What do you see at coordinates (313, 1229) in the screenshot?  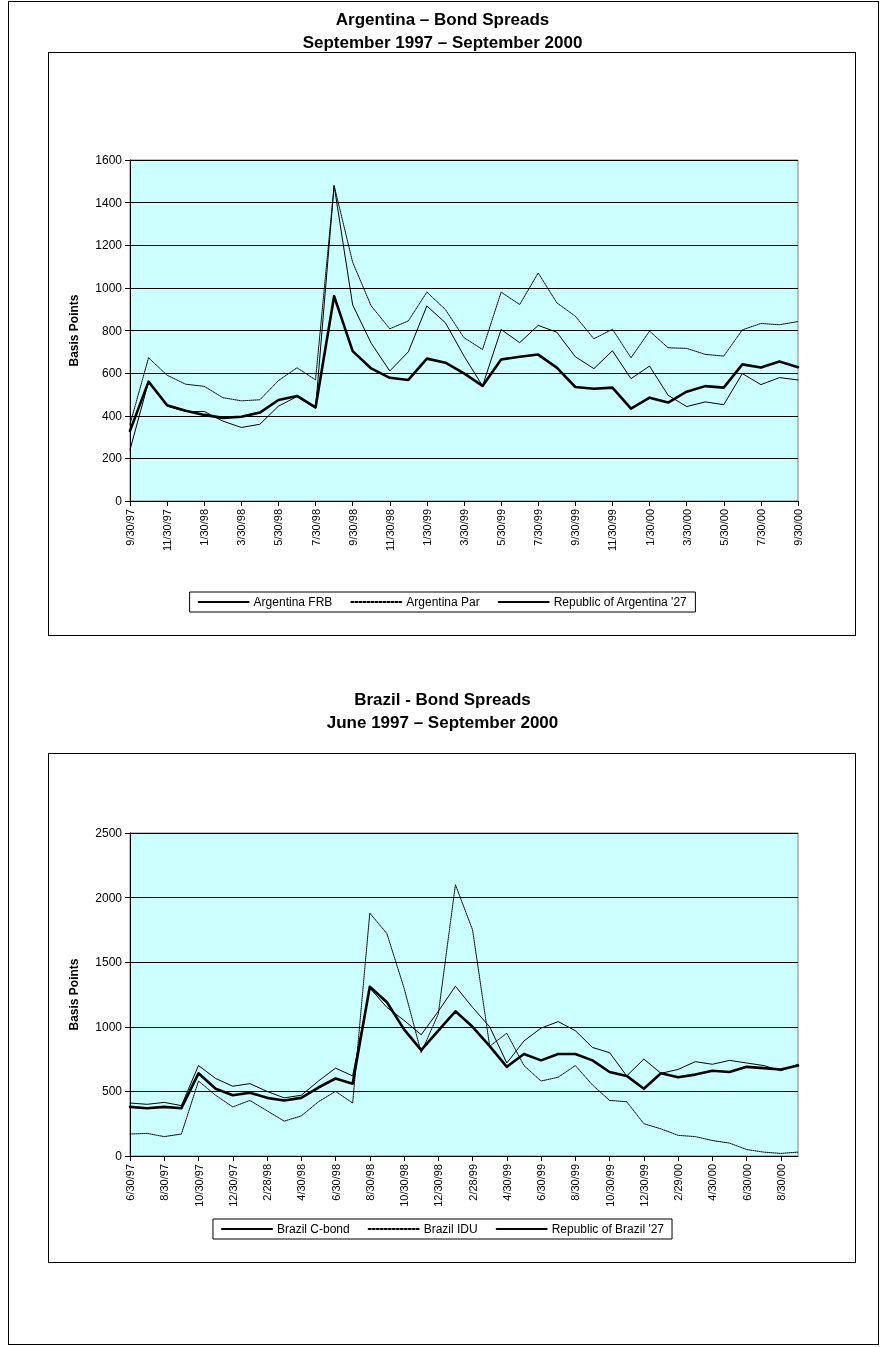 I see `legend-label: Brazil C-bond` at bounding box center [313, 1229].